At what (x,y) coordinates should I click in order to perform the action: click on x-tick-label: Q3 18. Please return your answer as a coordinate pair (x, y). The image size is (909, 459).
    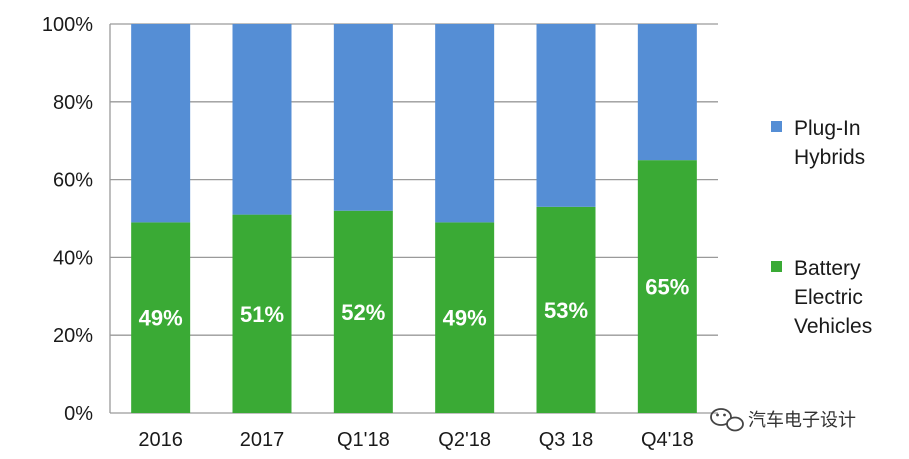
    Looking at the image, I should click on (566, 440).